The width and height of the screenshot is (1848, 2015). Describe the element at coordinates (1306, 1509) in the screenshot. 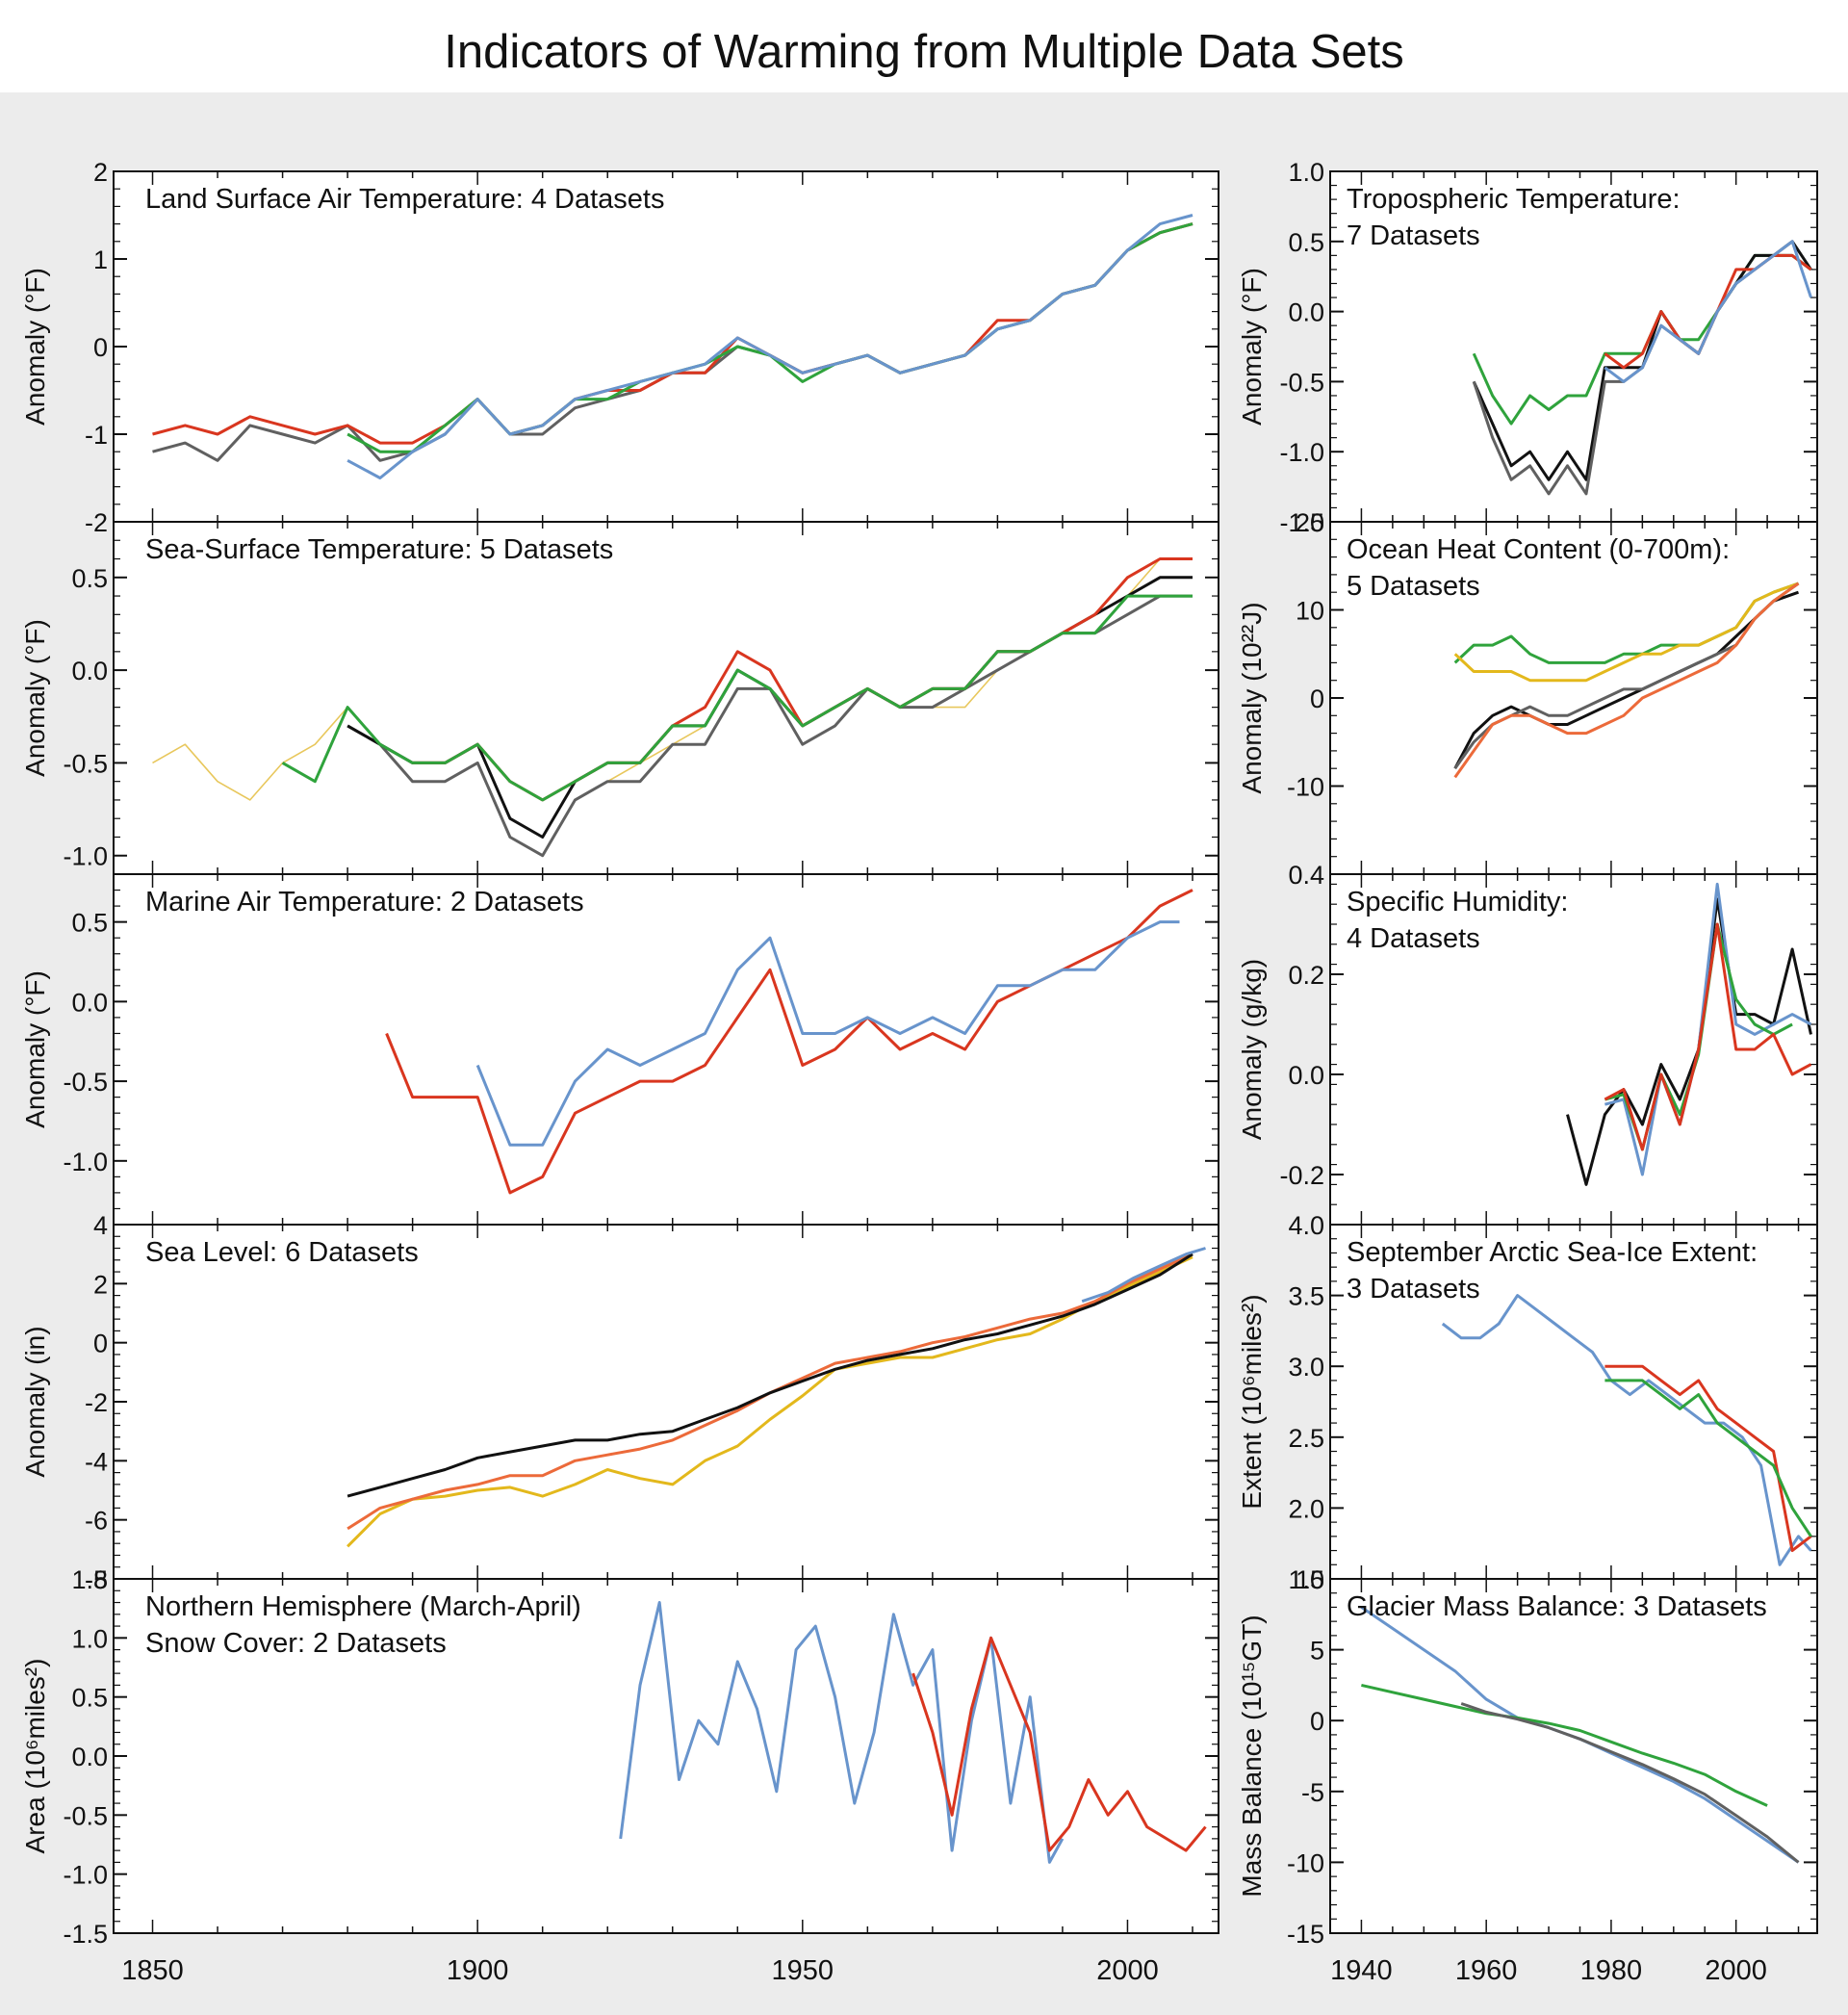

I see `y-tick-label: 2.0` at that location.